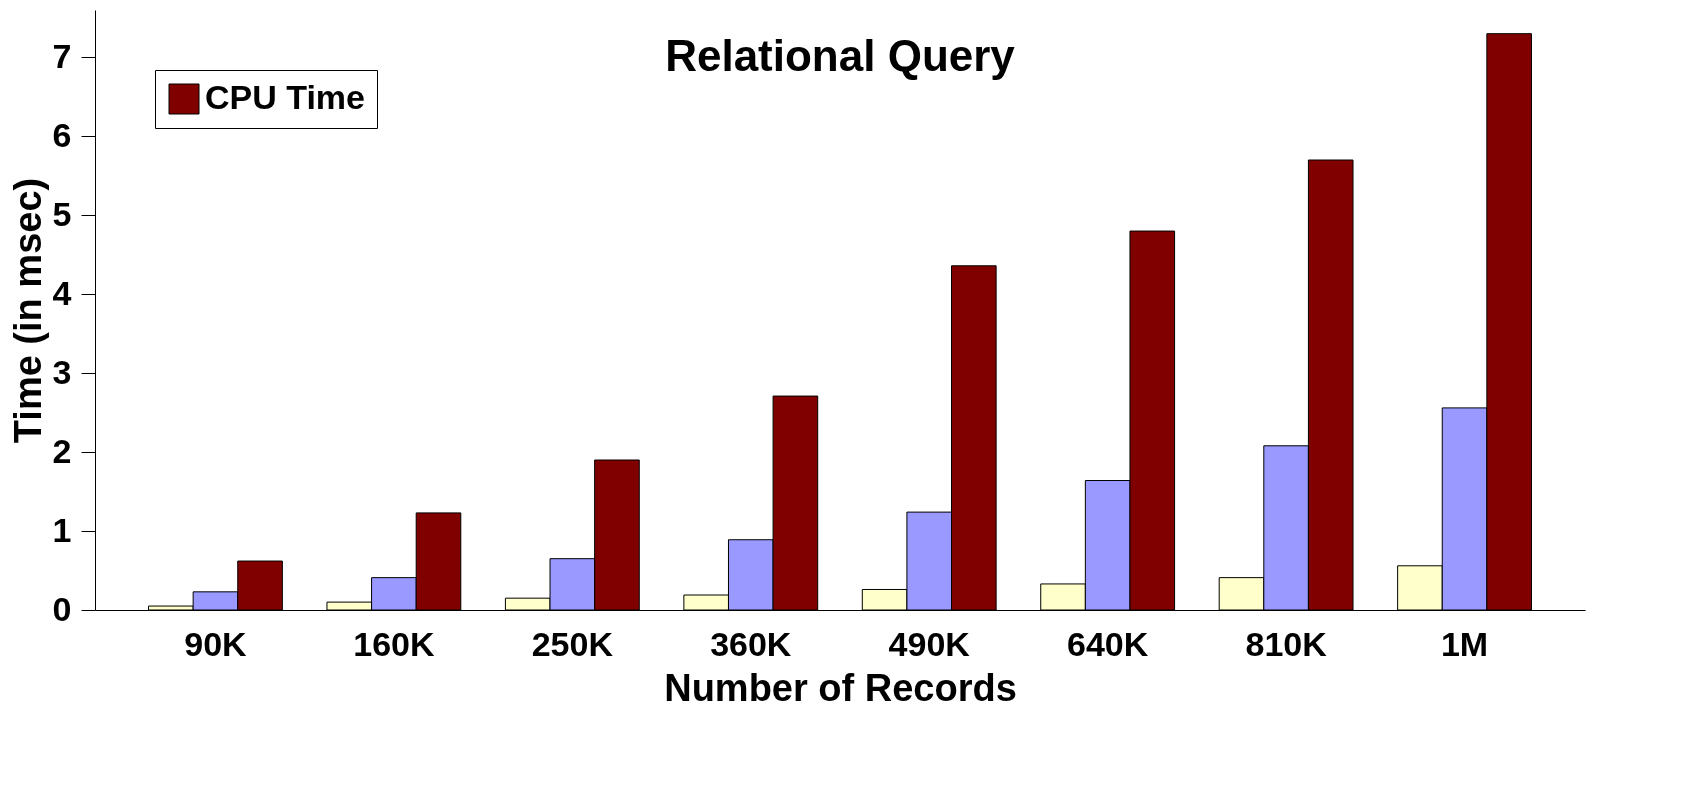  Describe the element at coordinates (62, 529) in the screenshot. I see `y-tick-label: 1` at that location.